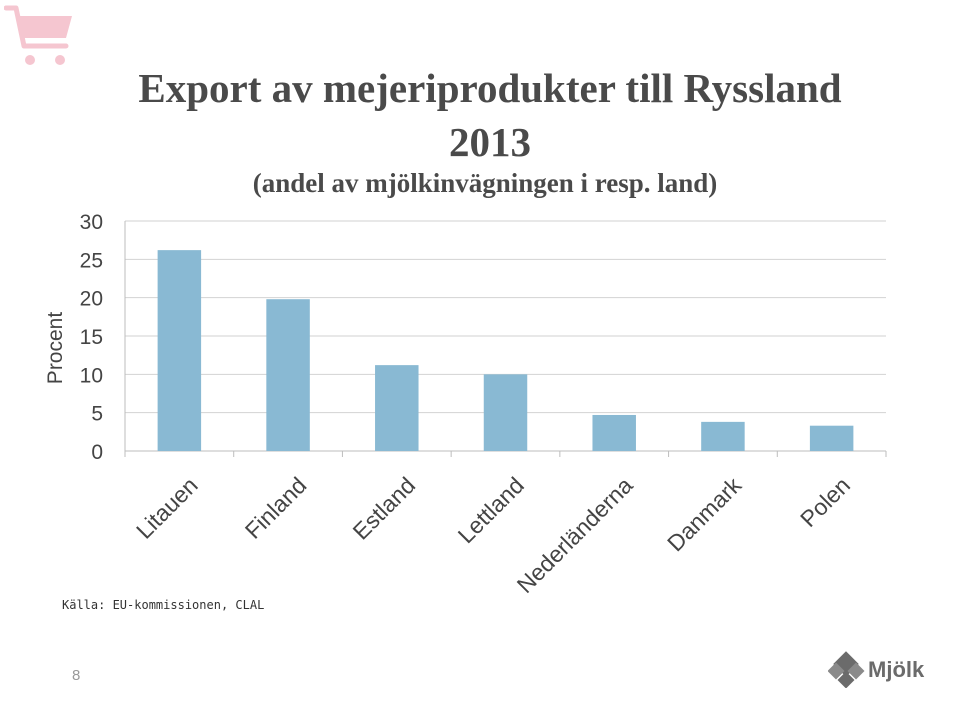 The height and width of the screenshot is (708, 960). I want to click on chart-subtitle: (andel av mjölkinvägningen i resp. land), so click(485, 183).